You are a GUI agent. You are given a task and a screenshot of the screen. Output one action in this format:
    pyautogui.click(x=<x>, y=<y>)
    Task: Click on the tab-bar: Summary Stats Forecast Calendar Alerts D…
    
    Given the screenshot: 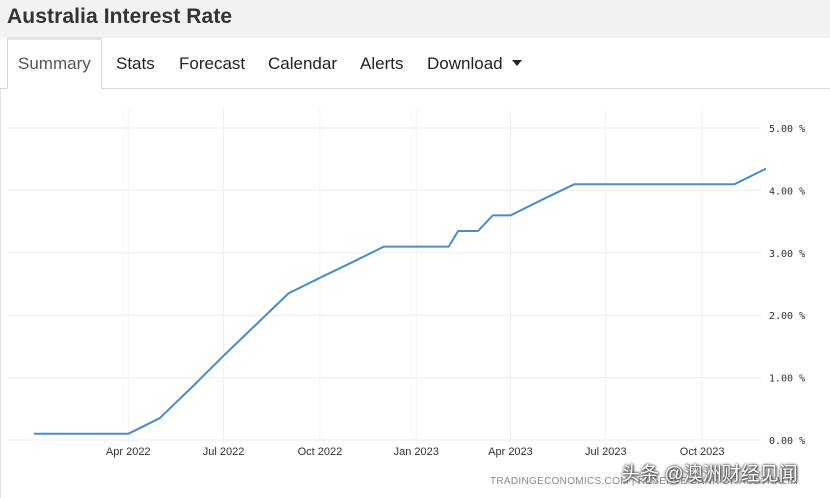 What is the action you would take?
    pyautogui.click(x=415, y=63)
    